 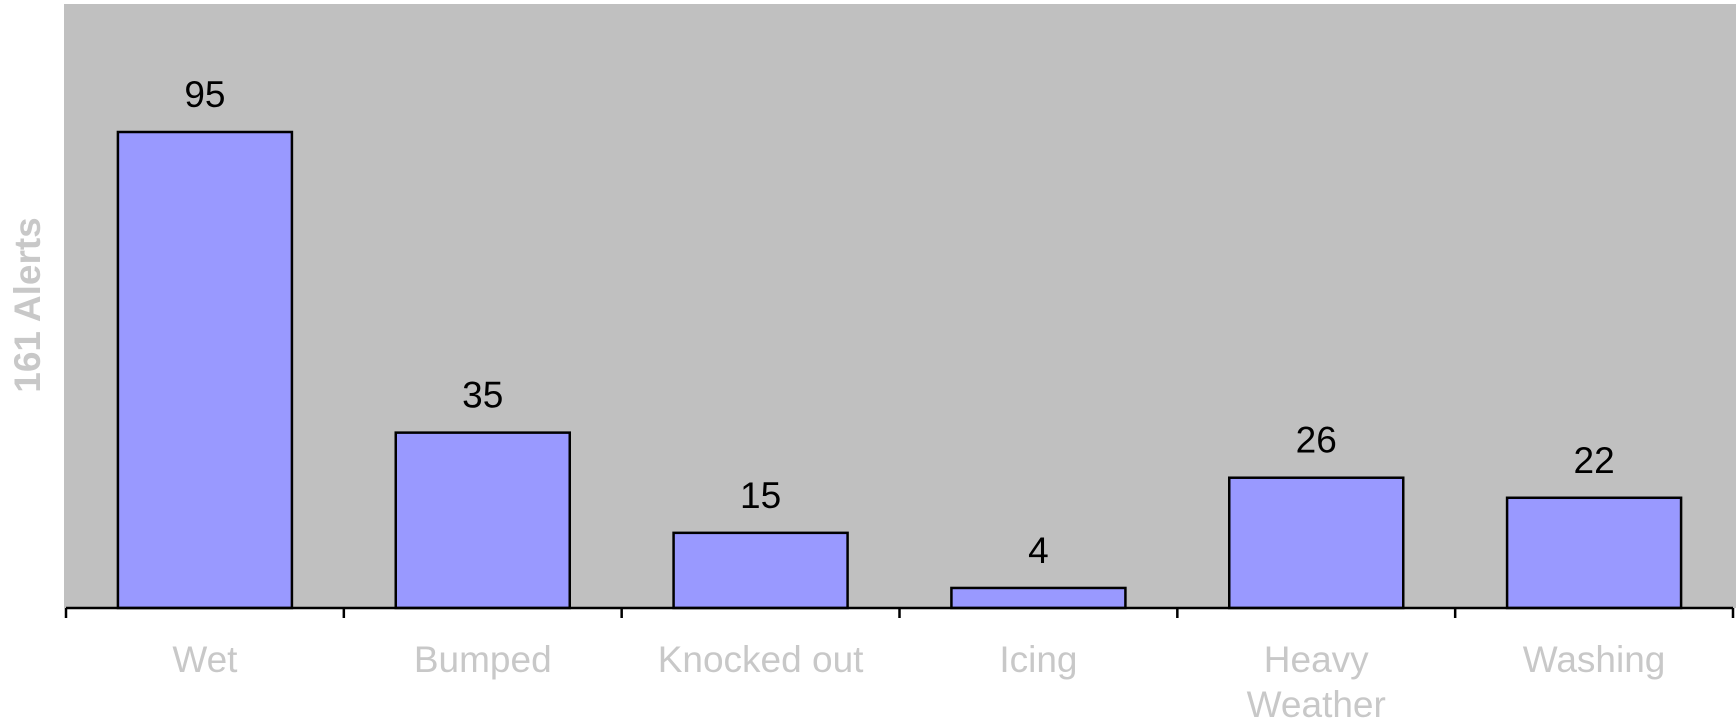 What do you see at coordinates (1038, 550) in the screenshot?
I see `bar-value-label: 4` at bounding box center [1038, 550].